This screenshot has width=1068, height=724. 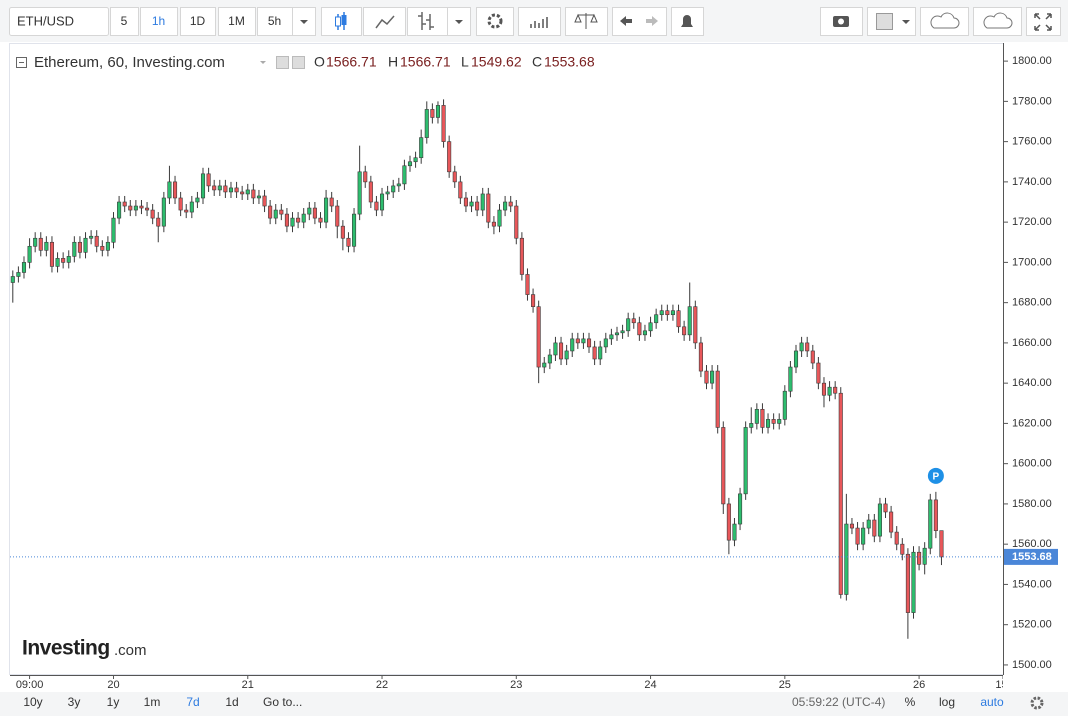 What do you see at coordinates (152, 702) in the screenshot?
I see `range-button: 1m` at bounding box center [152, 702].